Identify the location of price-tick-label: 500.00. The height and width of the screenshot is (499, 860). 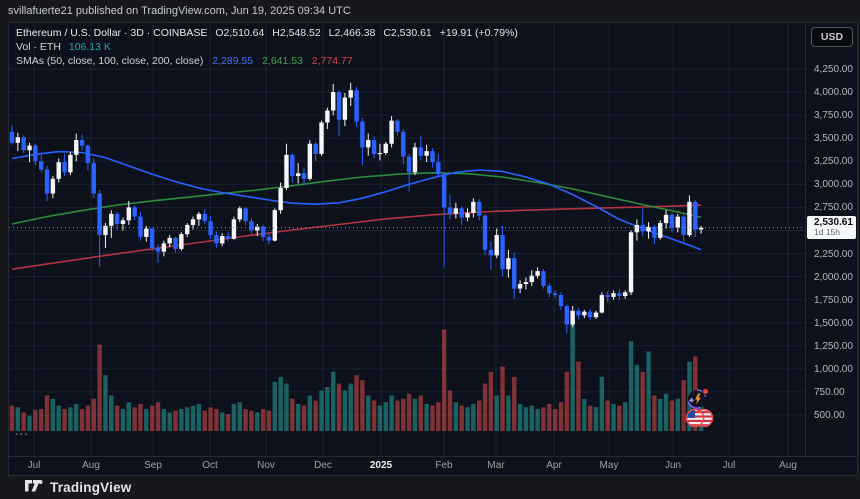
(829, 415).